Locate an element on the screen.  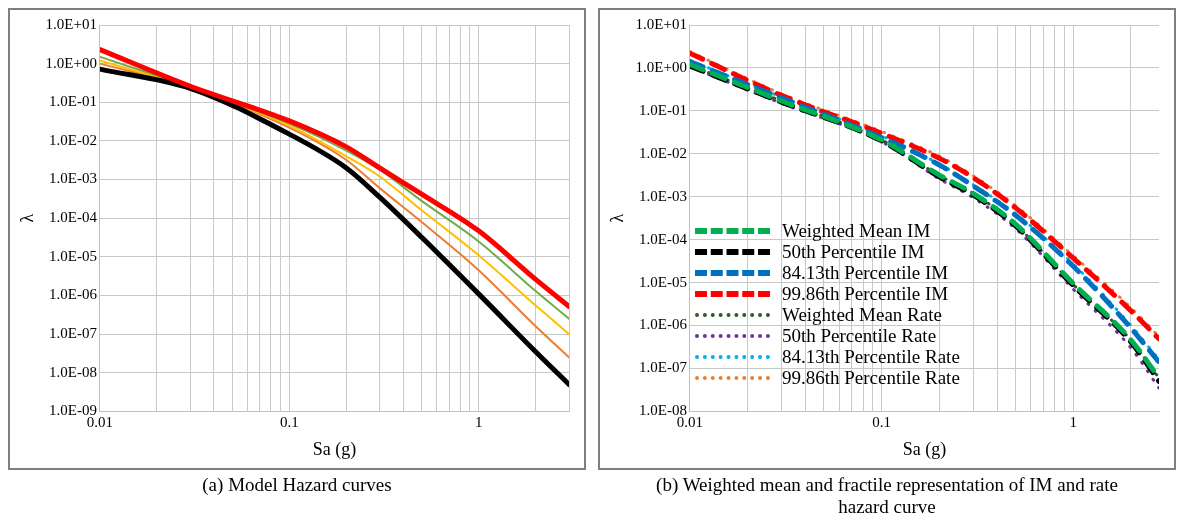
text: (a) Model Hazard curves is located at coordinates (297, 485).